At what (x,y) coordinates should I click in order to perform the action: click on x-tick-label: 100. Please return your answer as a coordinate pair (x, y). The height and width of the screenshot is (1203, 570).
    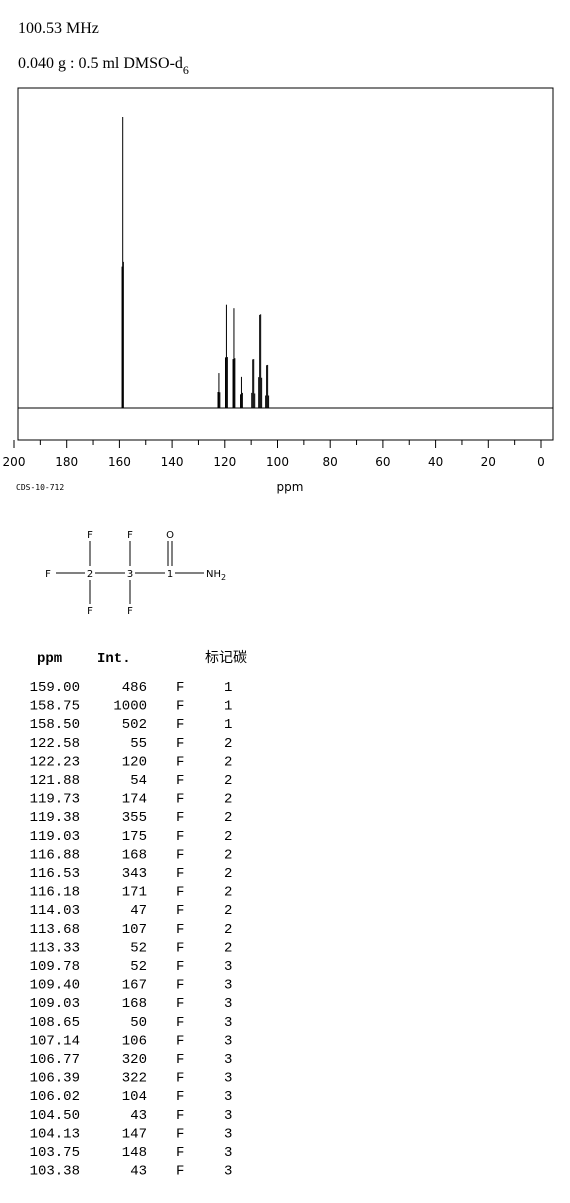
    Looking at the image, I should click on (277, 462).